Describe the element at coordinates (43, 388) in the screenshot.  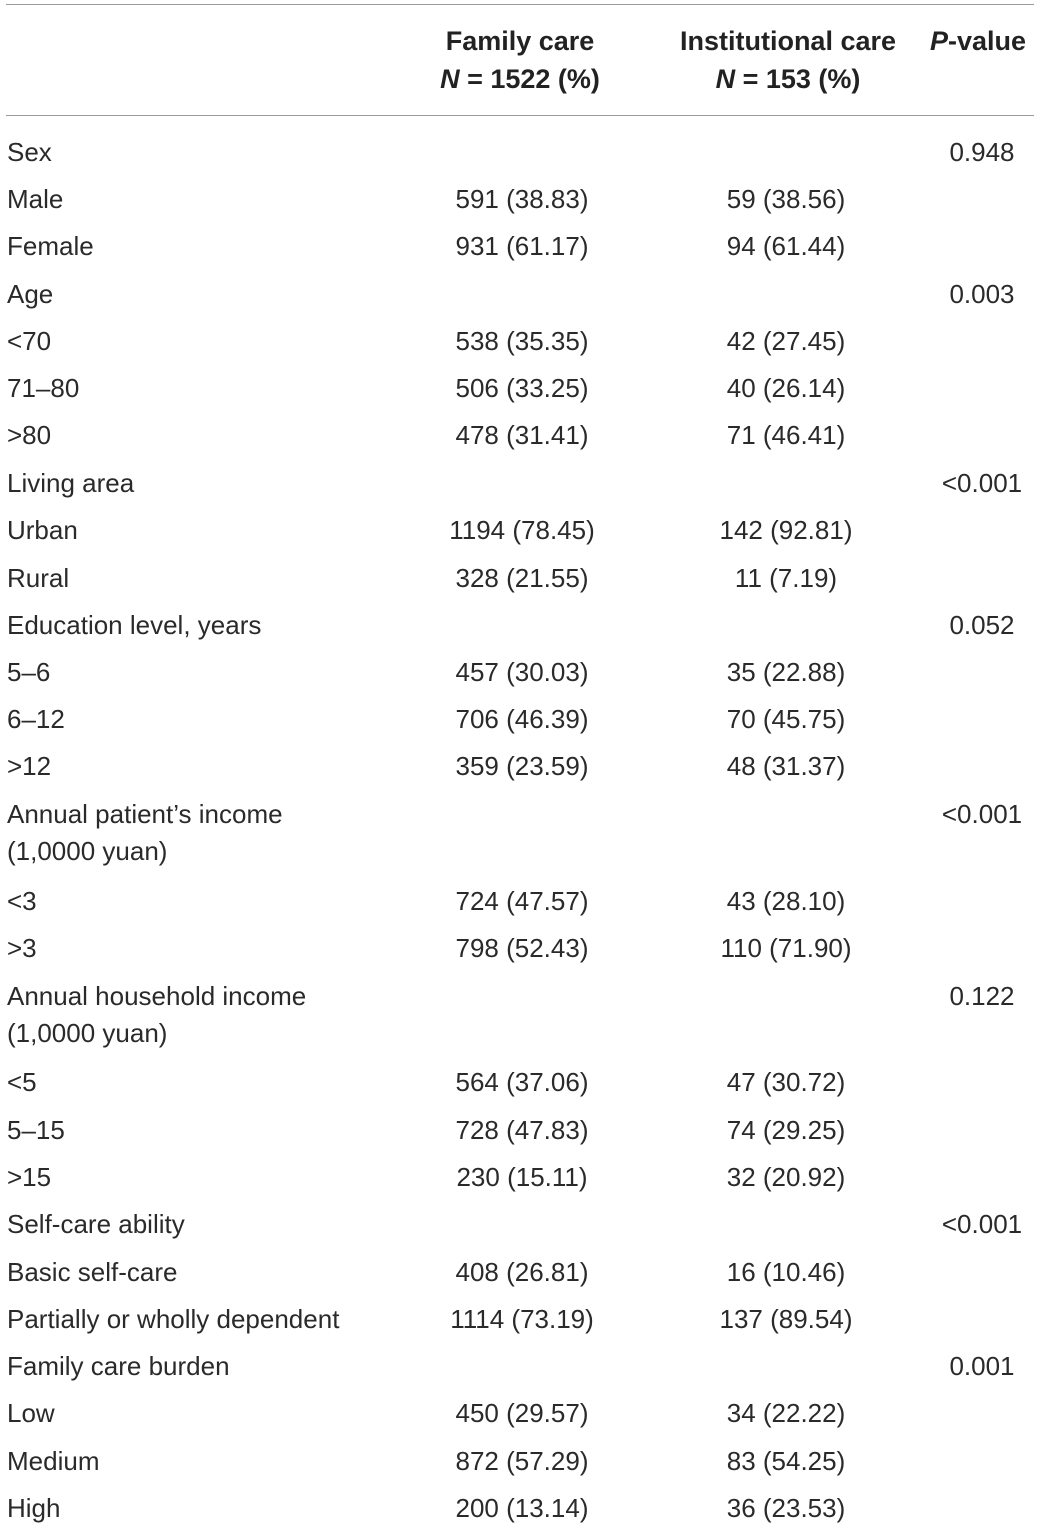
I see `row-label-cell: 71–80` at that location.